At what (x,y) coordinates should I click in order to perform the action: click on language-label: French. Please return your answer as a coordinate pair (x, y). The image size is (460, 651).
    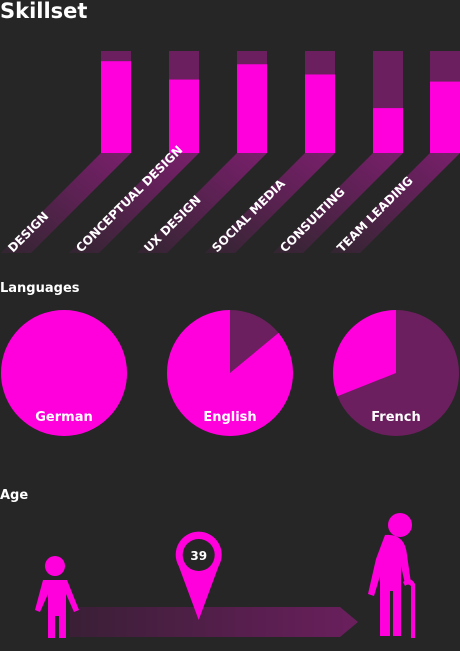
    Looking at the image, I should click on (396, 417).